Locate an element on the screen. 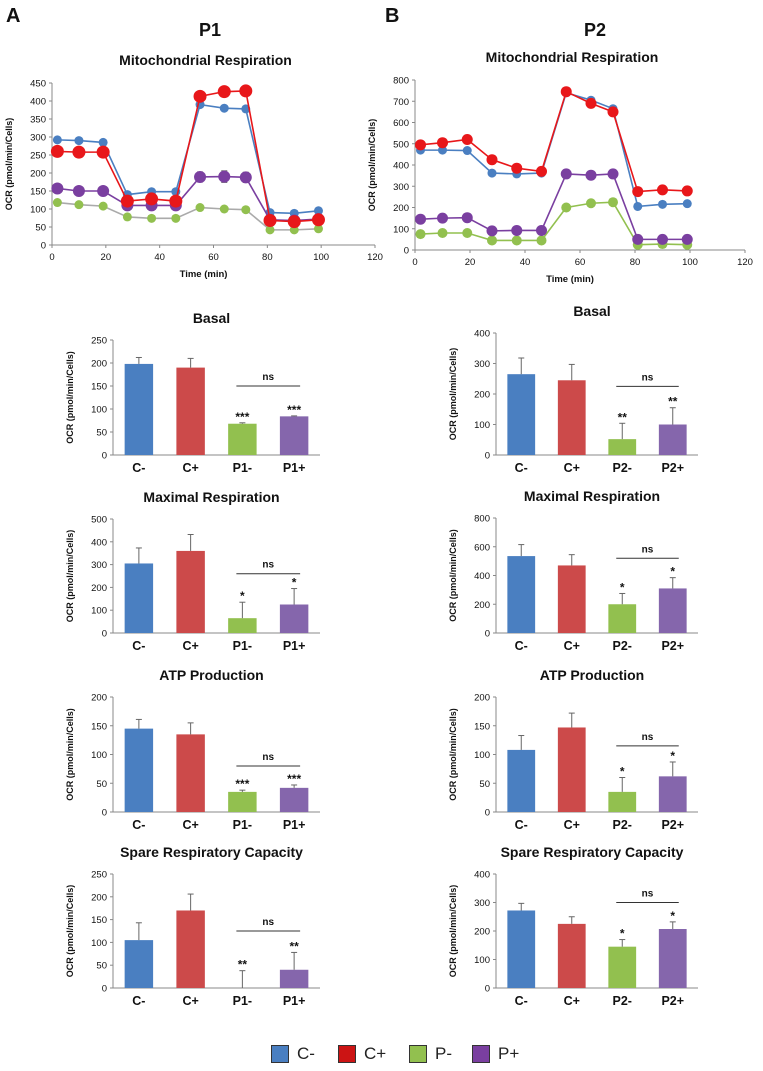 This screenshot has width=763, height=1071. chart-title: Mitochondrial Respiration is located at coordinates (572, 57).